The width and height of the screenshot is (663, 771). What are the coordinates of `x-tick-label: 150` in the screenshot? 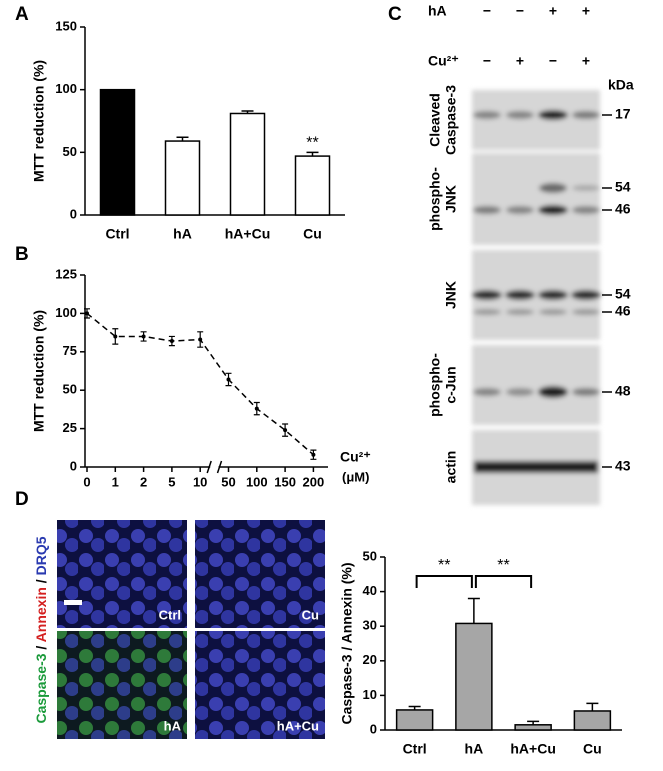 It's located at (285, 481).